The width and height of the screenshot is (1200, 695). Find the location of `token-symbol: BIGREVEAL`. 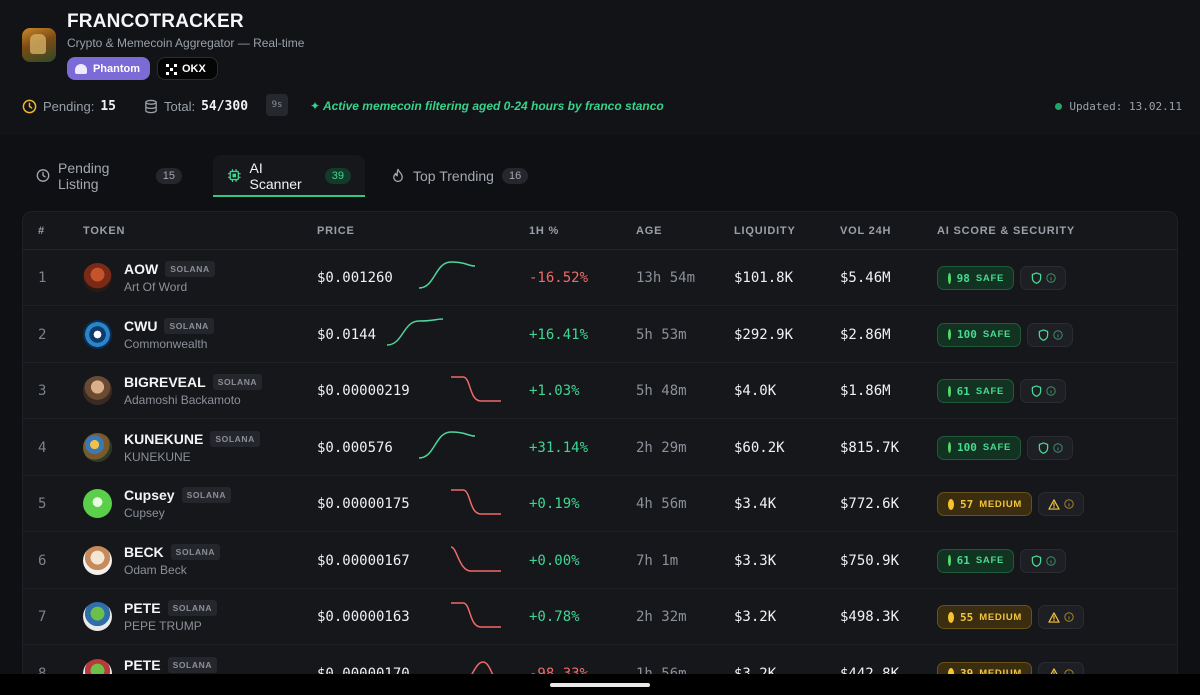

token-symbol: BIGREVEAL is located at coordinates (165, 382).